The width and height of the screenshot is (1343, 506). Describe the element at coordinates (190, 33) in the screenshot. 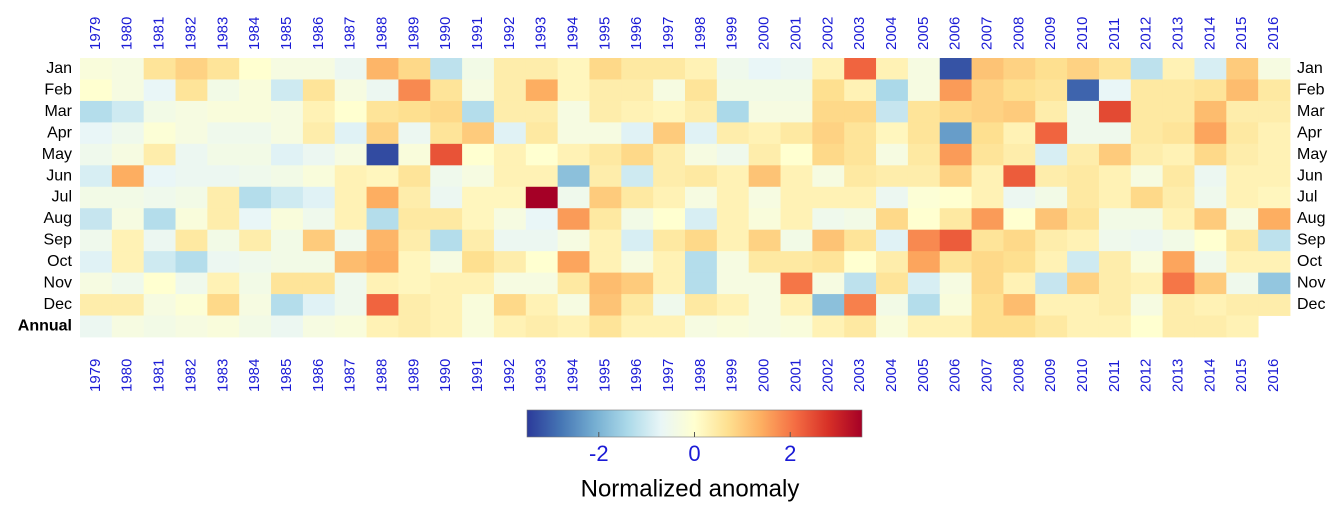

I see `x-tick-label: 1982` at that location.